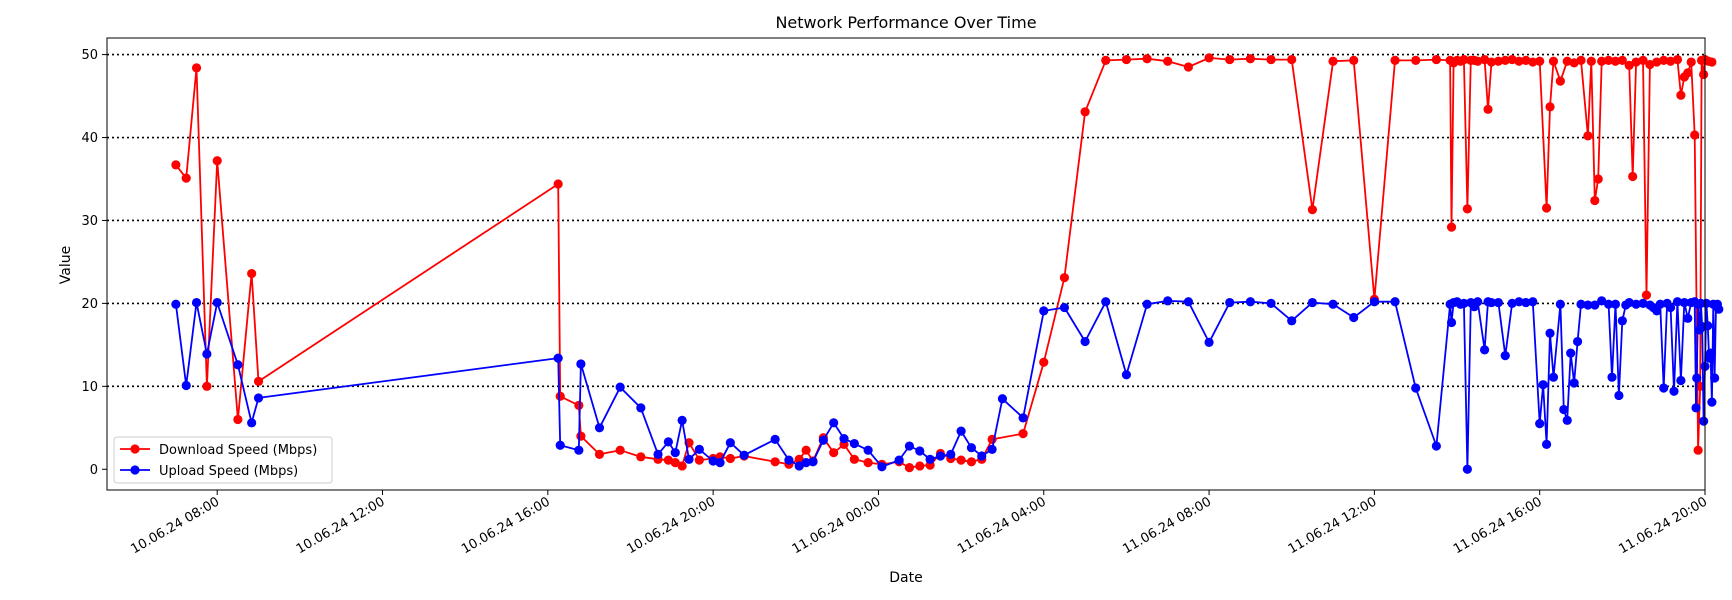  Describe the element at coordinates (223, 460) in the screenshot. I see `legend: Download Speed (Mbps) Upload Speed (Mbps)` at that location.